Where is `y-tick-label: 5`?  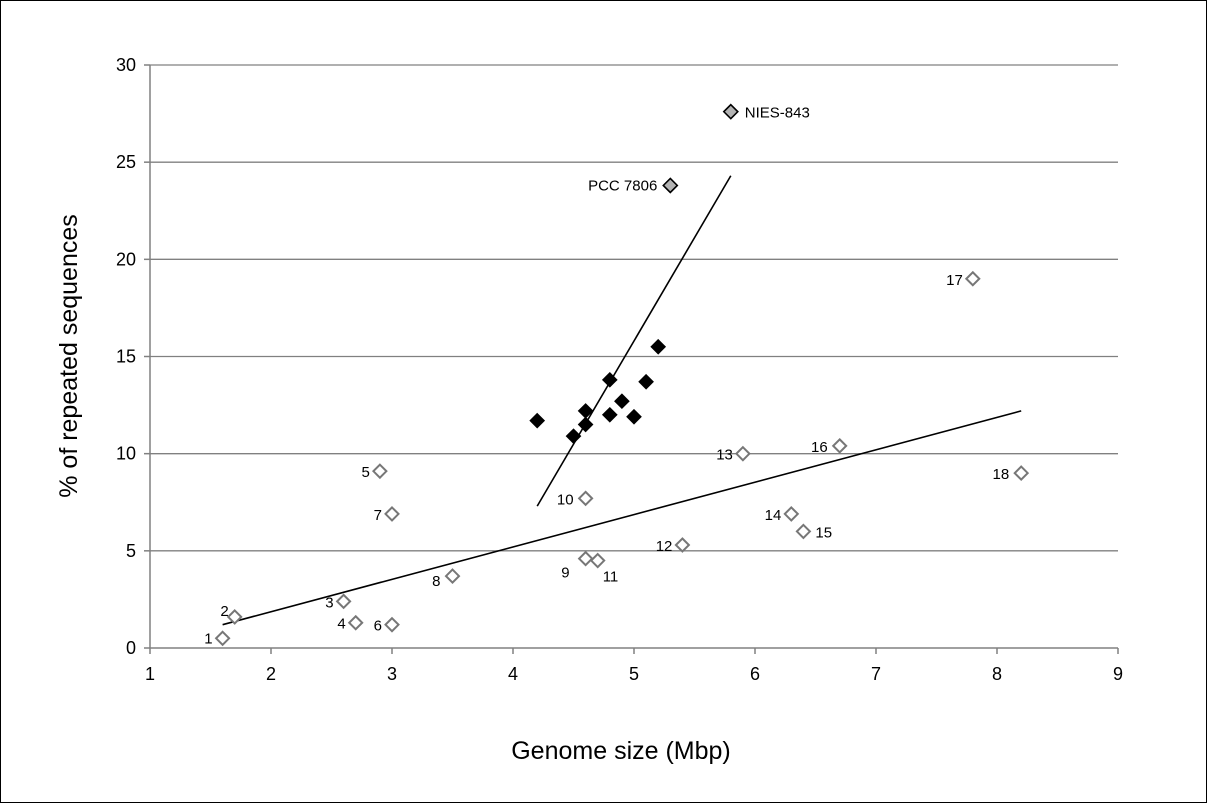 y-tick-label: 5 is located at coordinates (131, 551).